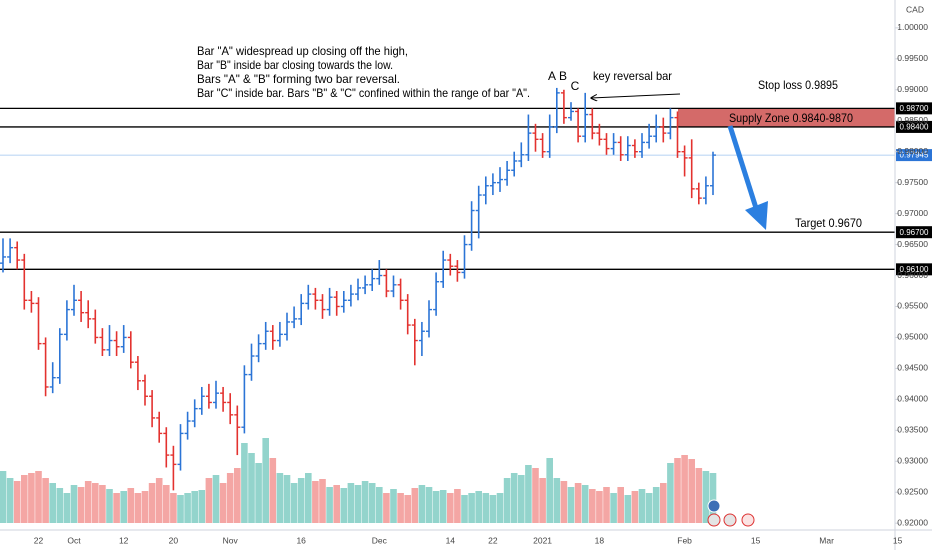 This screenshot has width=932, height=550. Describe the element at coordinates (301, 540) in the screenshot. I see `x-tick-label: 16` at that location.